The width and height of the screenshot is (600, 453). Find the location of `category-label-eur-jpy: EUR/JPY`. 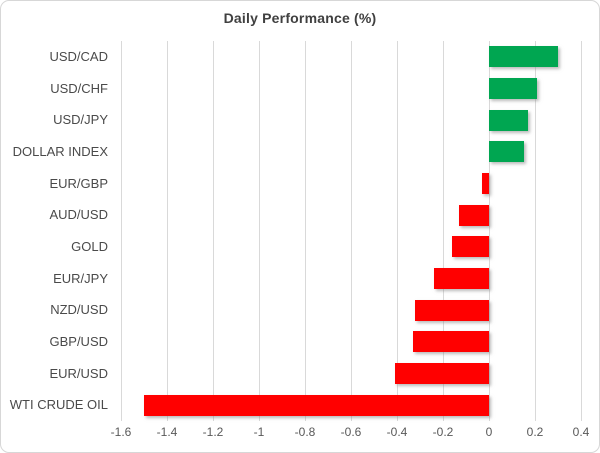

category-label-eur-jpy: EUR/JPY is located at coordinates (80, 278).